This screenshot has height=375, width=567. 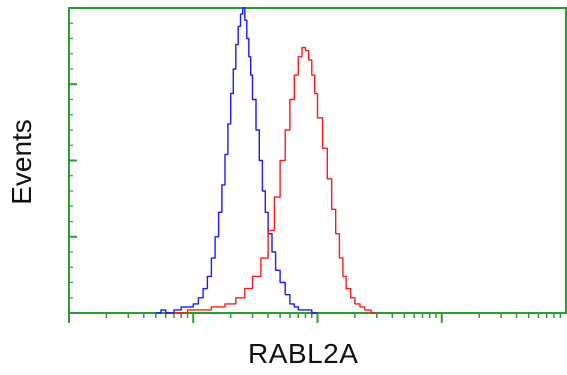 What do you see at coordinates (303, 353) in the screenshot?
I see `x-axis-label: RABL2A` at bounding box center [303, 353].